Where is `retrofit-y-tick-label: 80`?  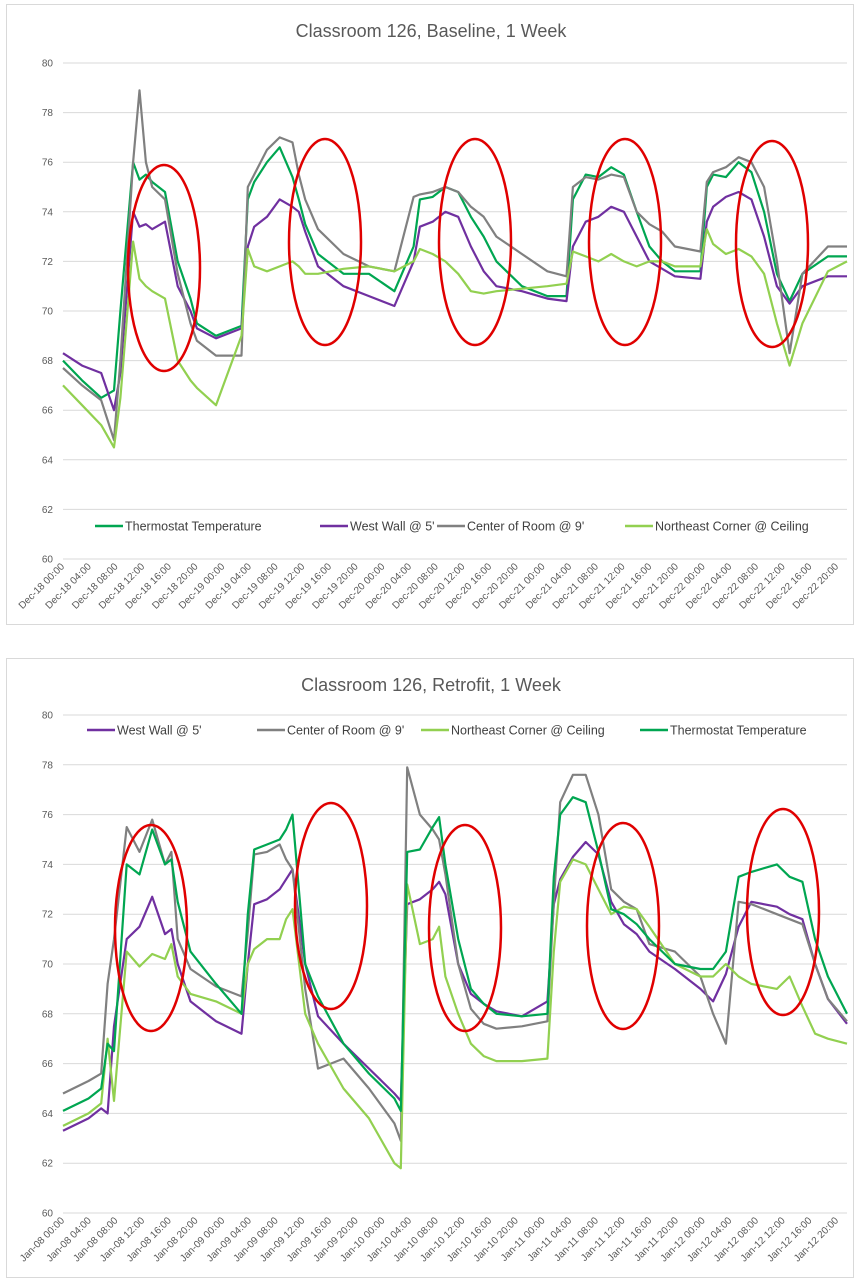
retrofit-y-tick-label: 80 is located at coordinates (48, 716).